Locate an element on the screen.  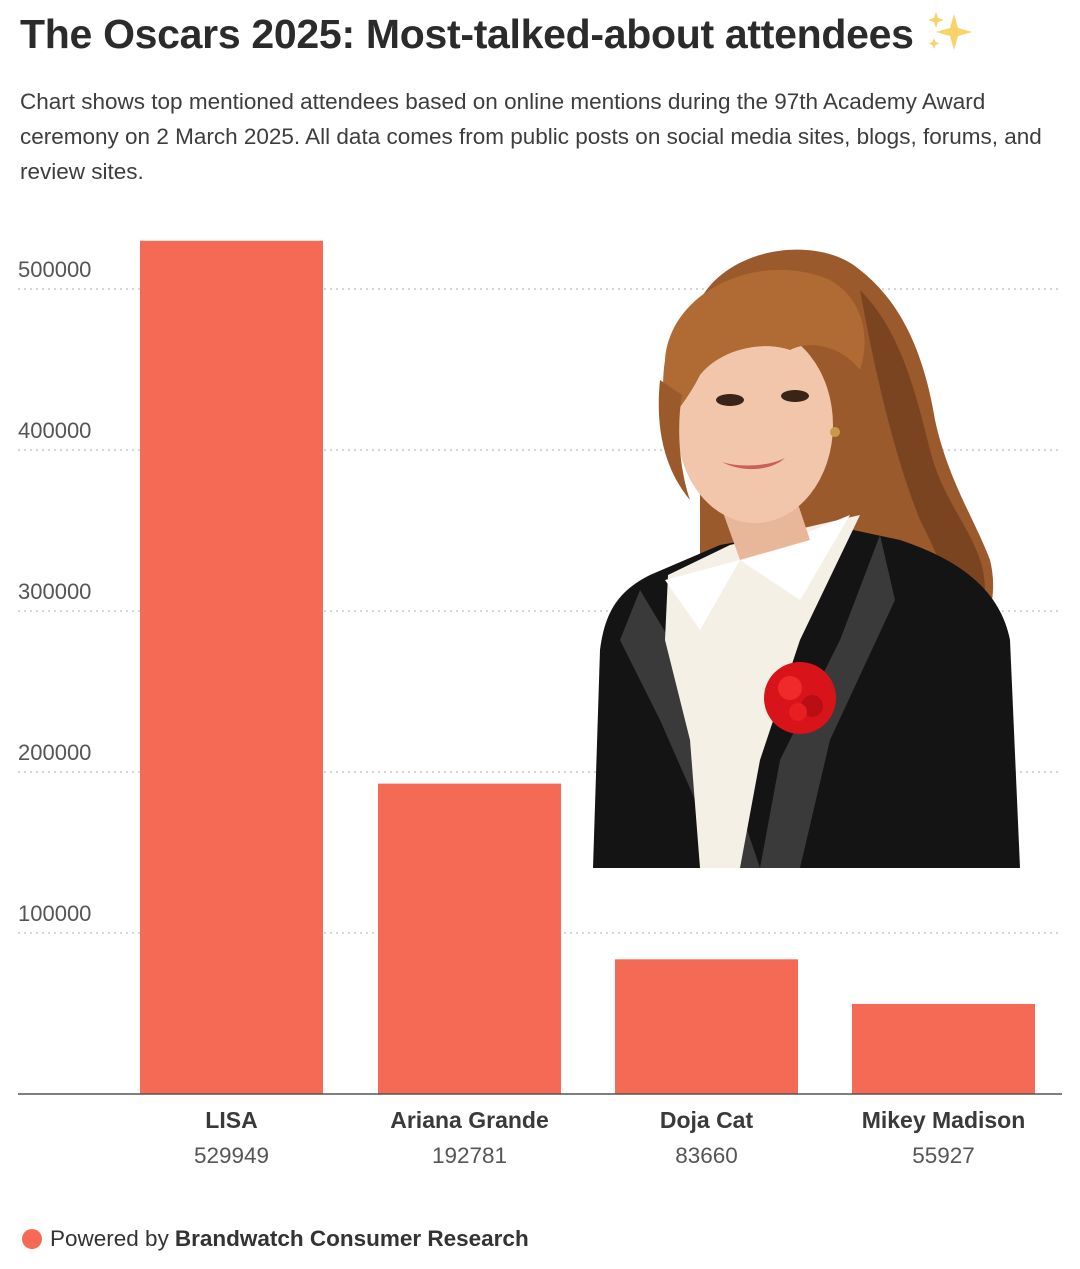
y-tick-label: 400000 is located at coordinates (54, 430).